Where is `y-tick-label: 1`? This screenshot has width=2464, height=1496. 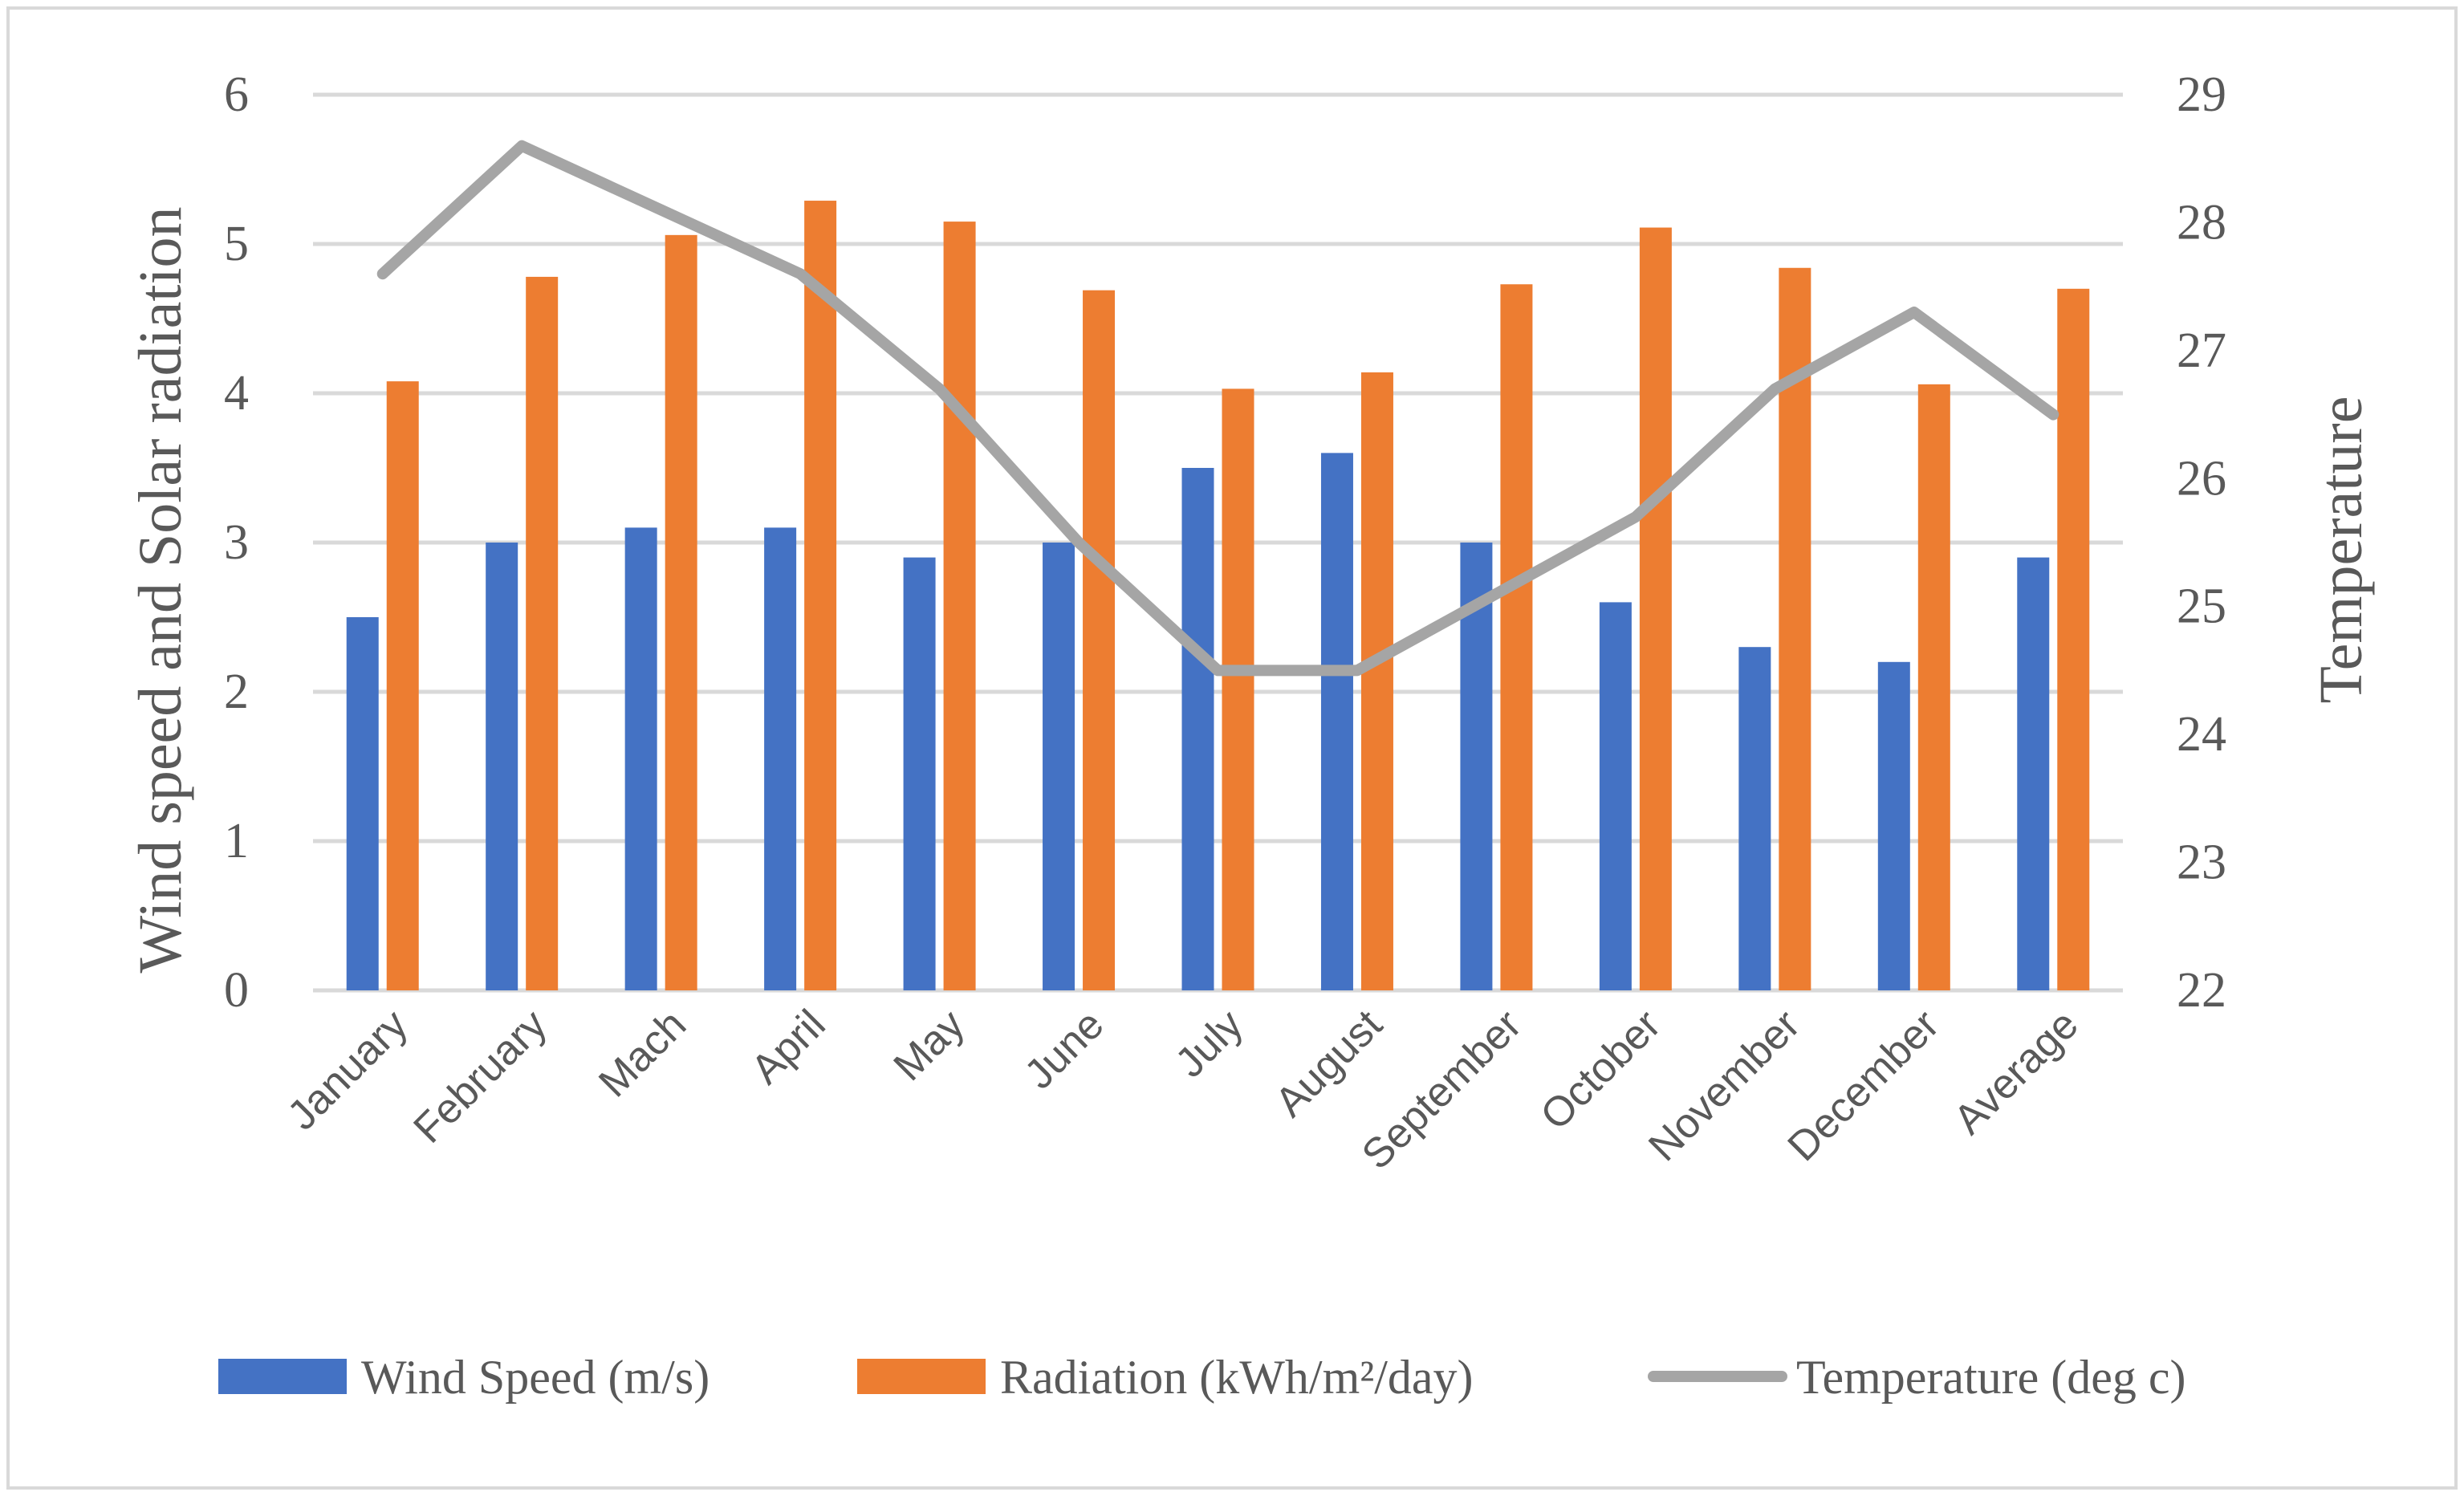
y-tick-label: 1 is located at coordinates (237, 841).